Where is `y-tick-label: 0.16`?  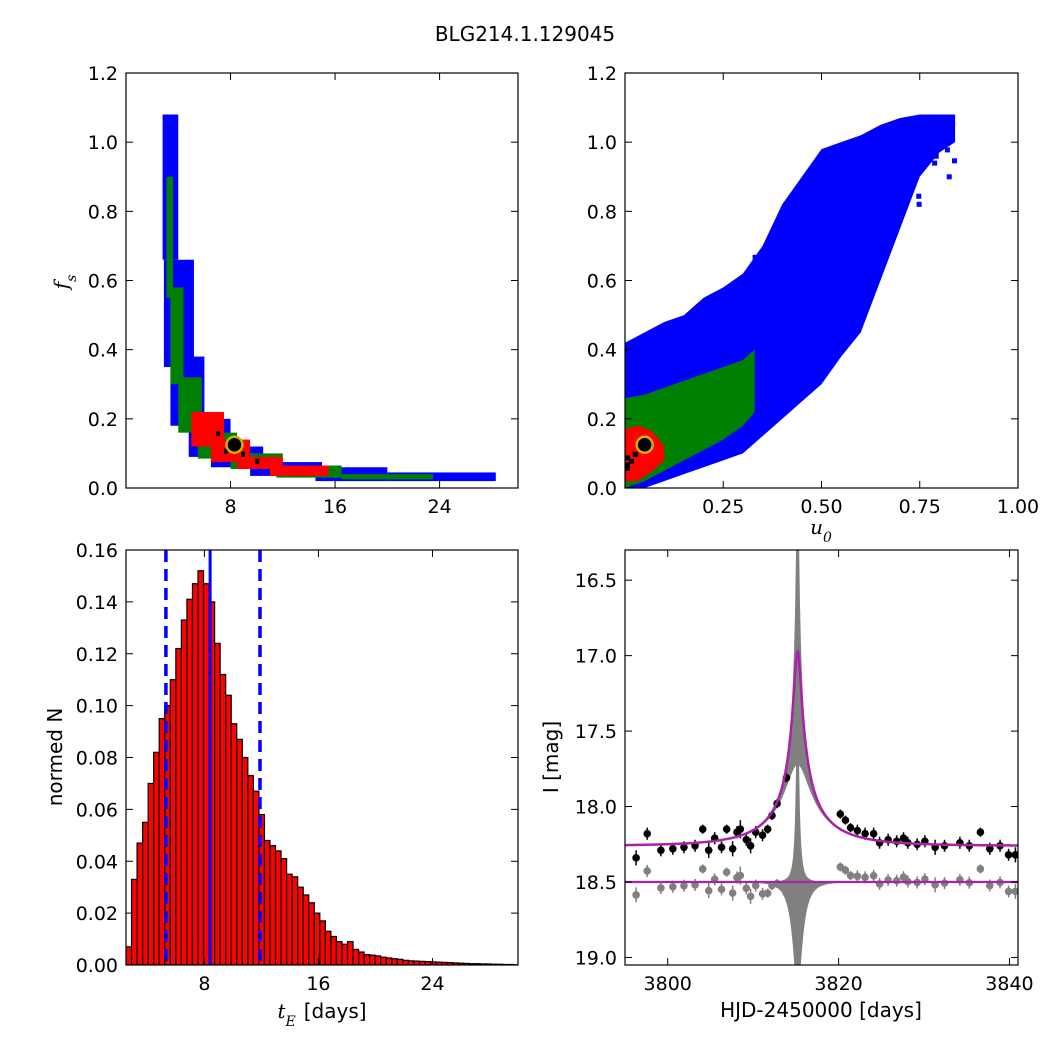 y-tick-label: 0.16 is located at coordinates (97, 551).